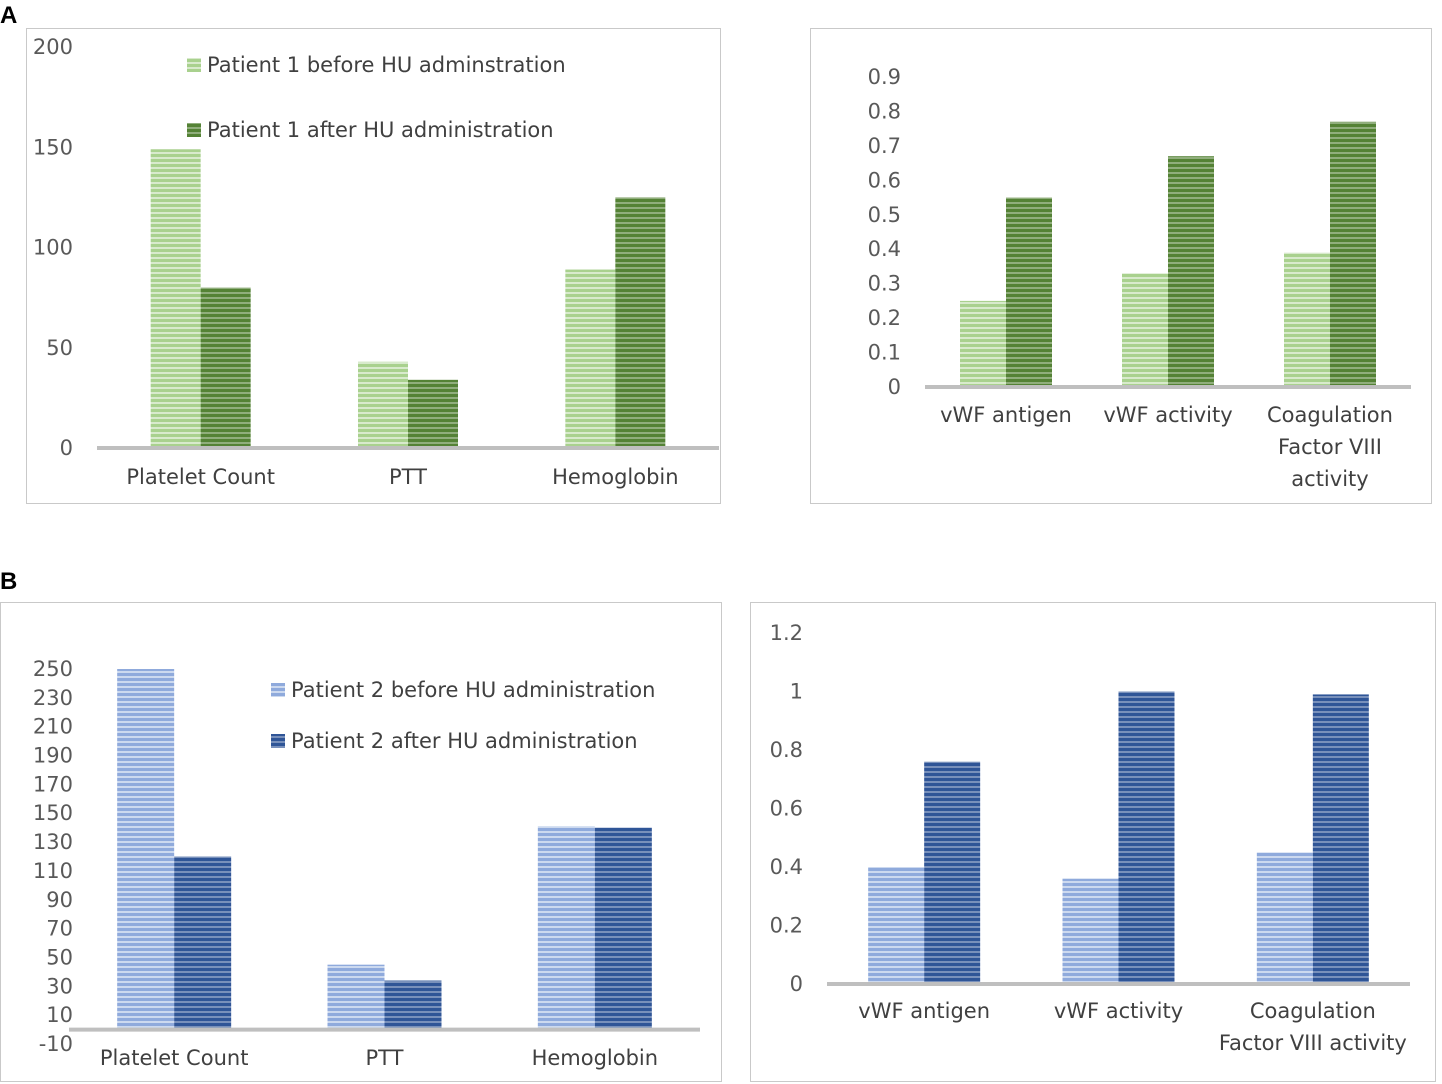 Image resolution: width=1442 pixels, height=1084 pixels. What do you see at coordinates (53, 784) in the screenshot?
I see `y-tick-label: 170` at bounding box center [53, 784].